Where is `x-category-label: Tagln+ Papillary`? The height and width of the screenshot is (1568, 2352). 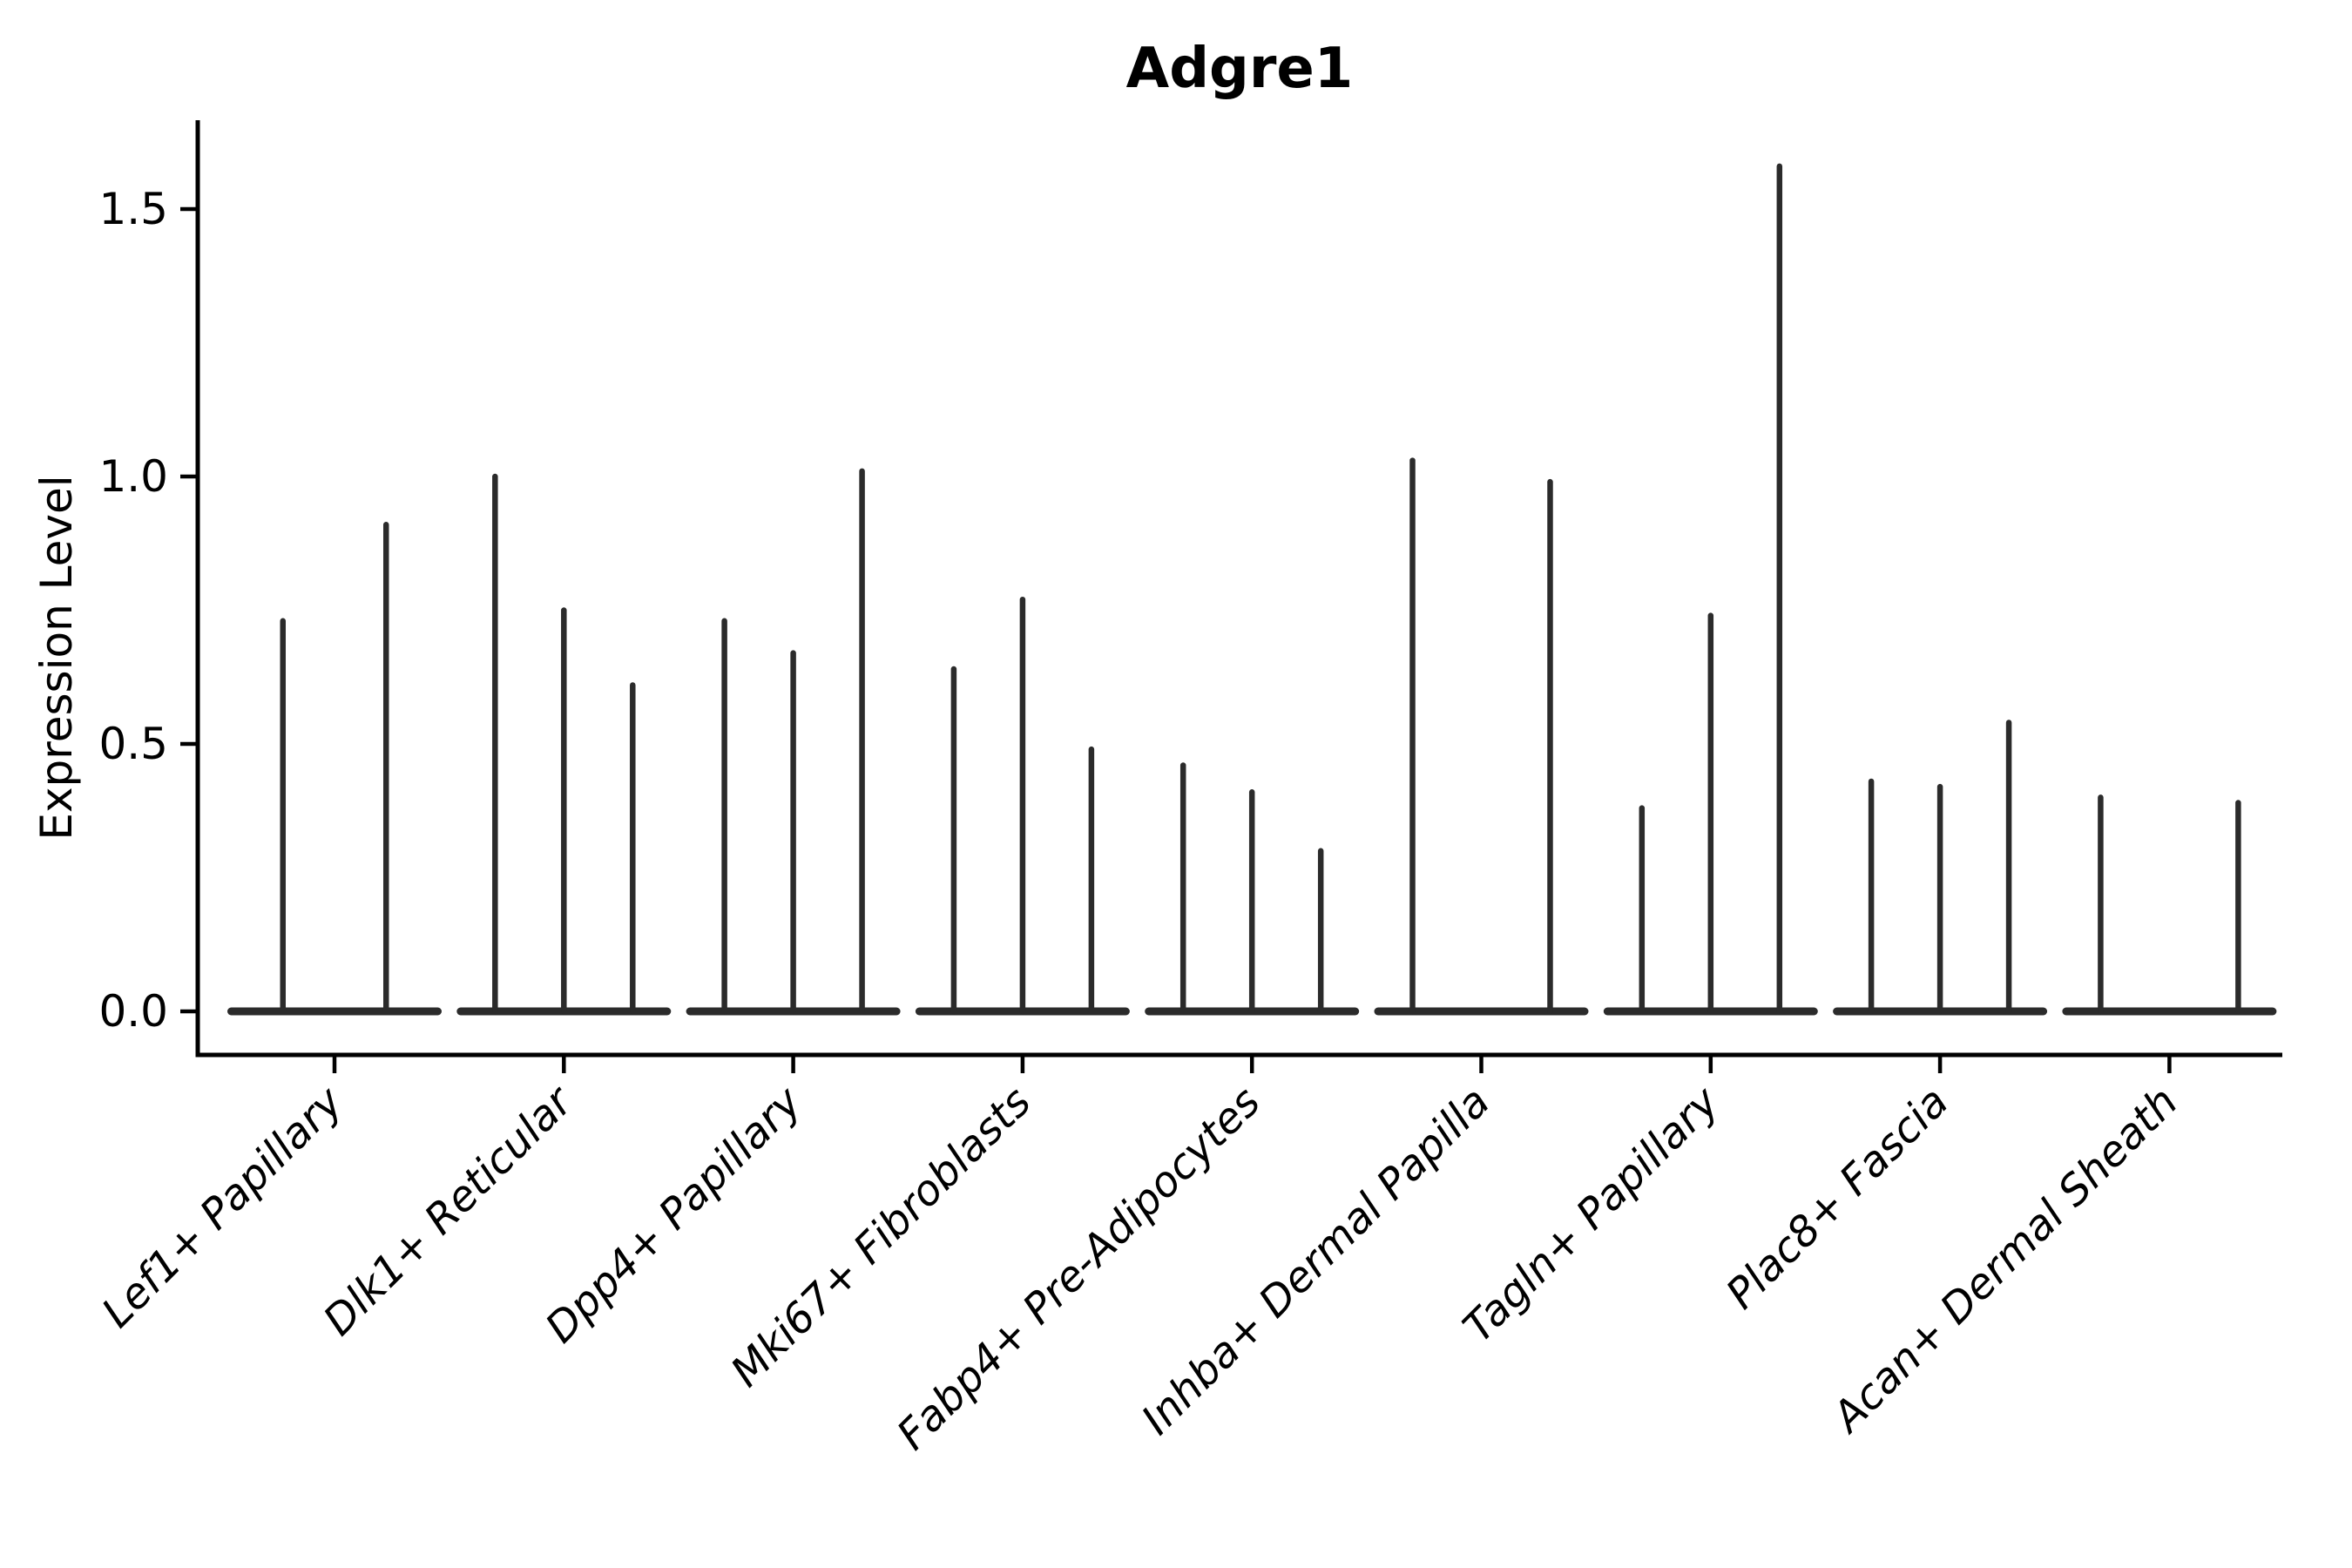 x-category-label: Tagln+ Papillary is located at coordinates (1591, 1214).